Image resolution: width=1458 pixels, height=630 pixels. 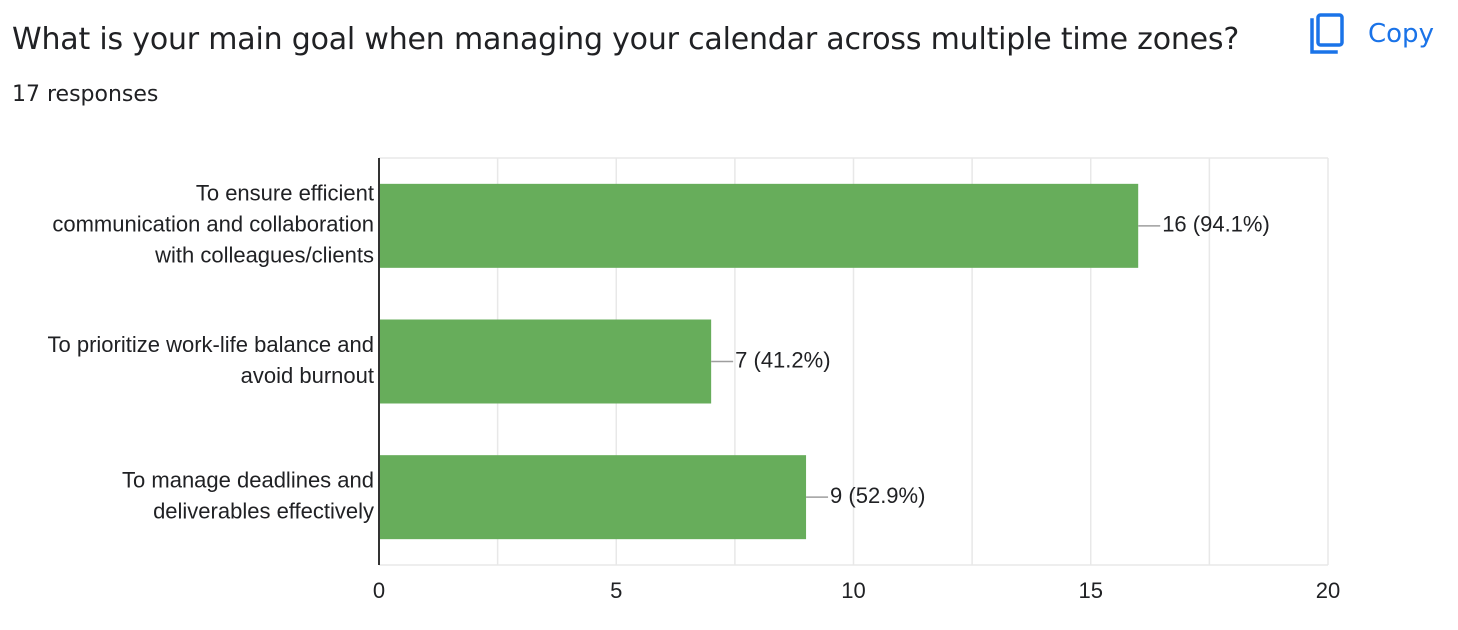 What do you see at coordinates (285, 193) in the screenshot?
I see `category-label: To ensure efficient` at bounding box center [285, 193].